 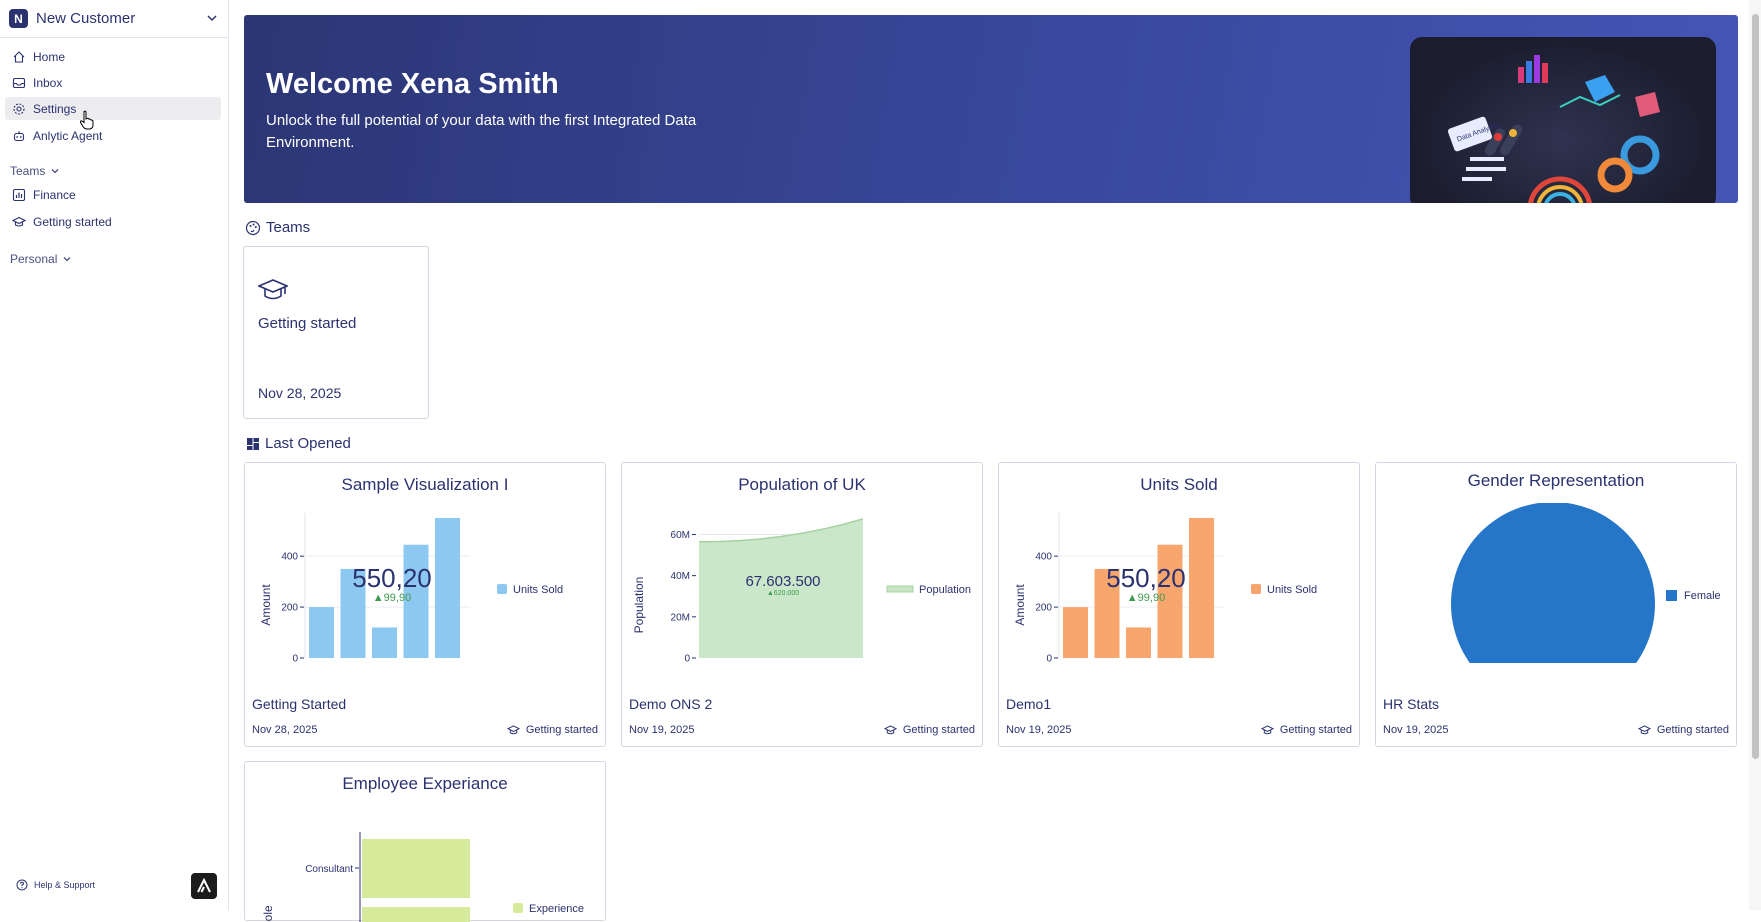 I want to click on sidebar-item-label: Finance, so click(x=54, y=194).